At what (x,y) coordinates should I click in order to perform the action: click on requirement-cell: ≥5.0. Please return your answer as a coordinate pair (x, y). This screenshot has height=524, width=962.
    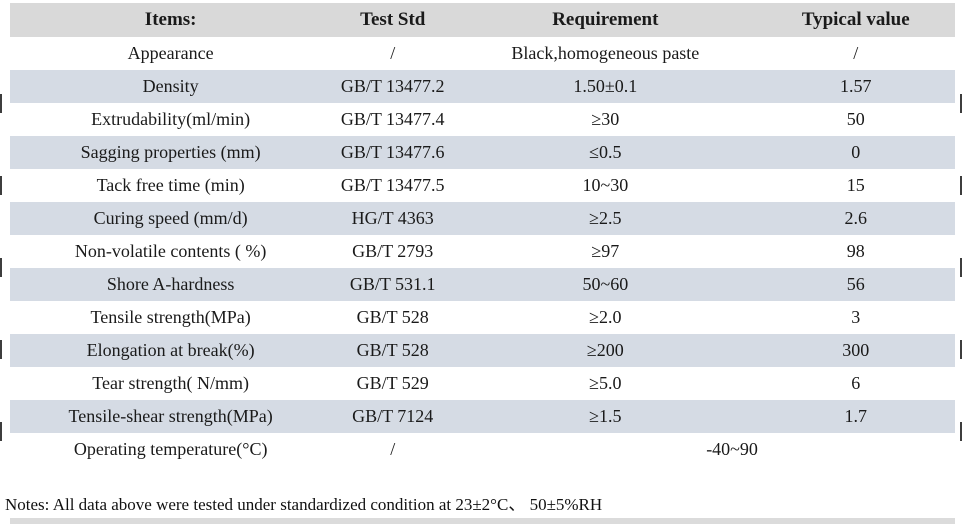
    Looking at the image, I should click on (605, 383).